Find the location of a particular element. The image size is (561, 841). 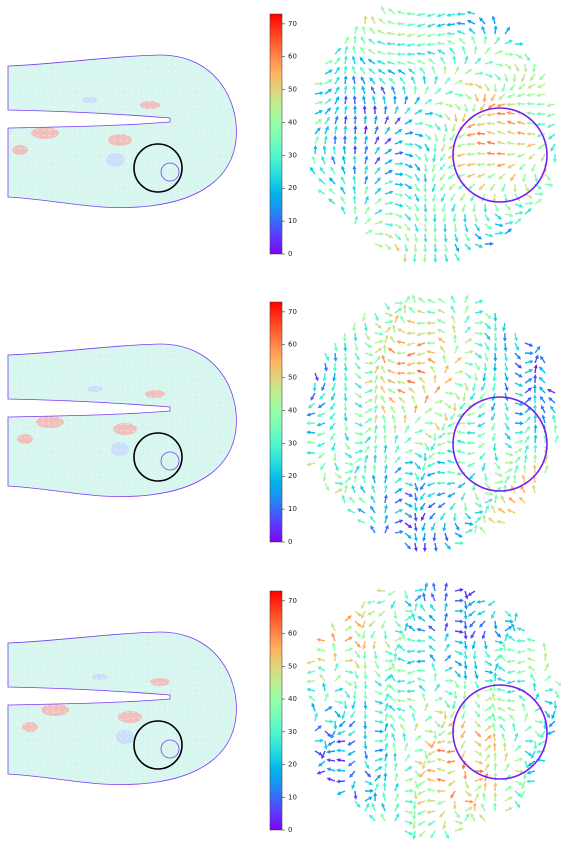

colorbar-tick-label: 20 is located at coordinates (292, 476).